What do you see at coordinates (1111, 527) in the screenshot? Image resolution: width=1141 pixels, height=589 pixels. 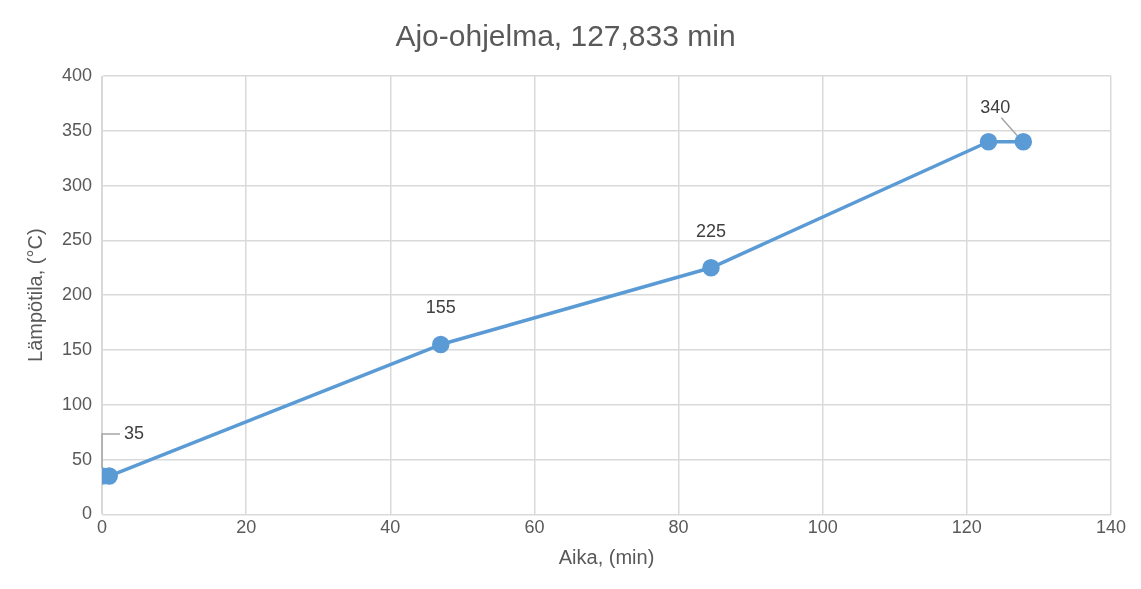 I see `x-tick-label: 140` at bounding box center [1111, 527].